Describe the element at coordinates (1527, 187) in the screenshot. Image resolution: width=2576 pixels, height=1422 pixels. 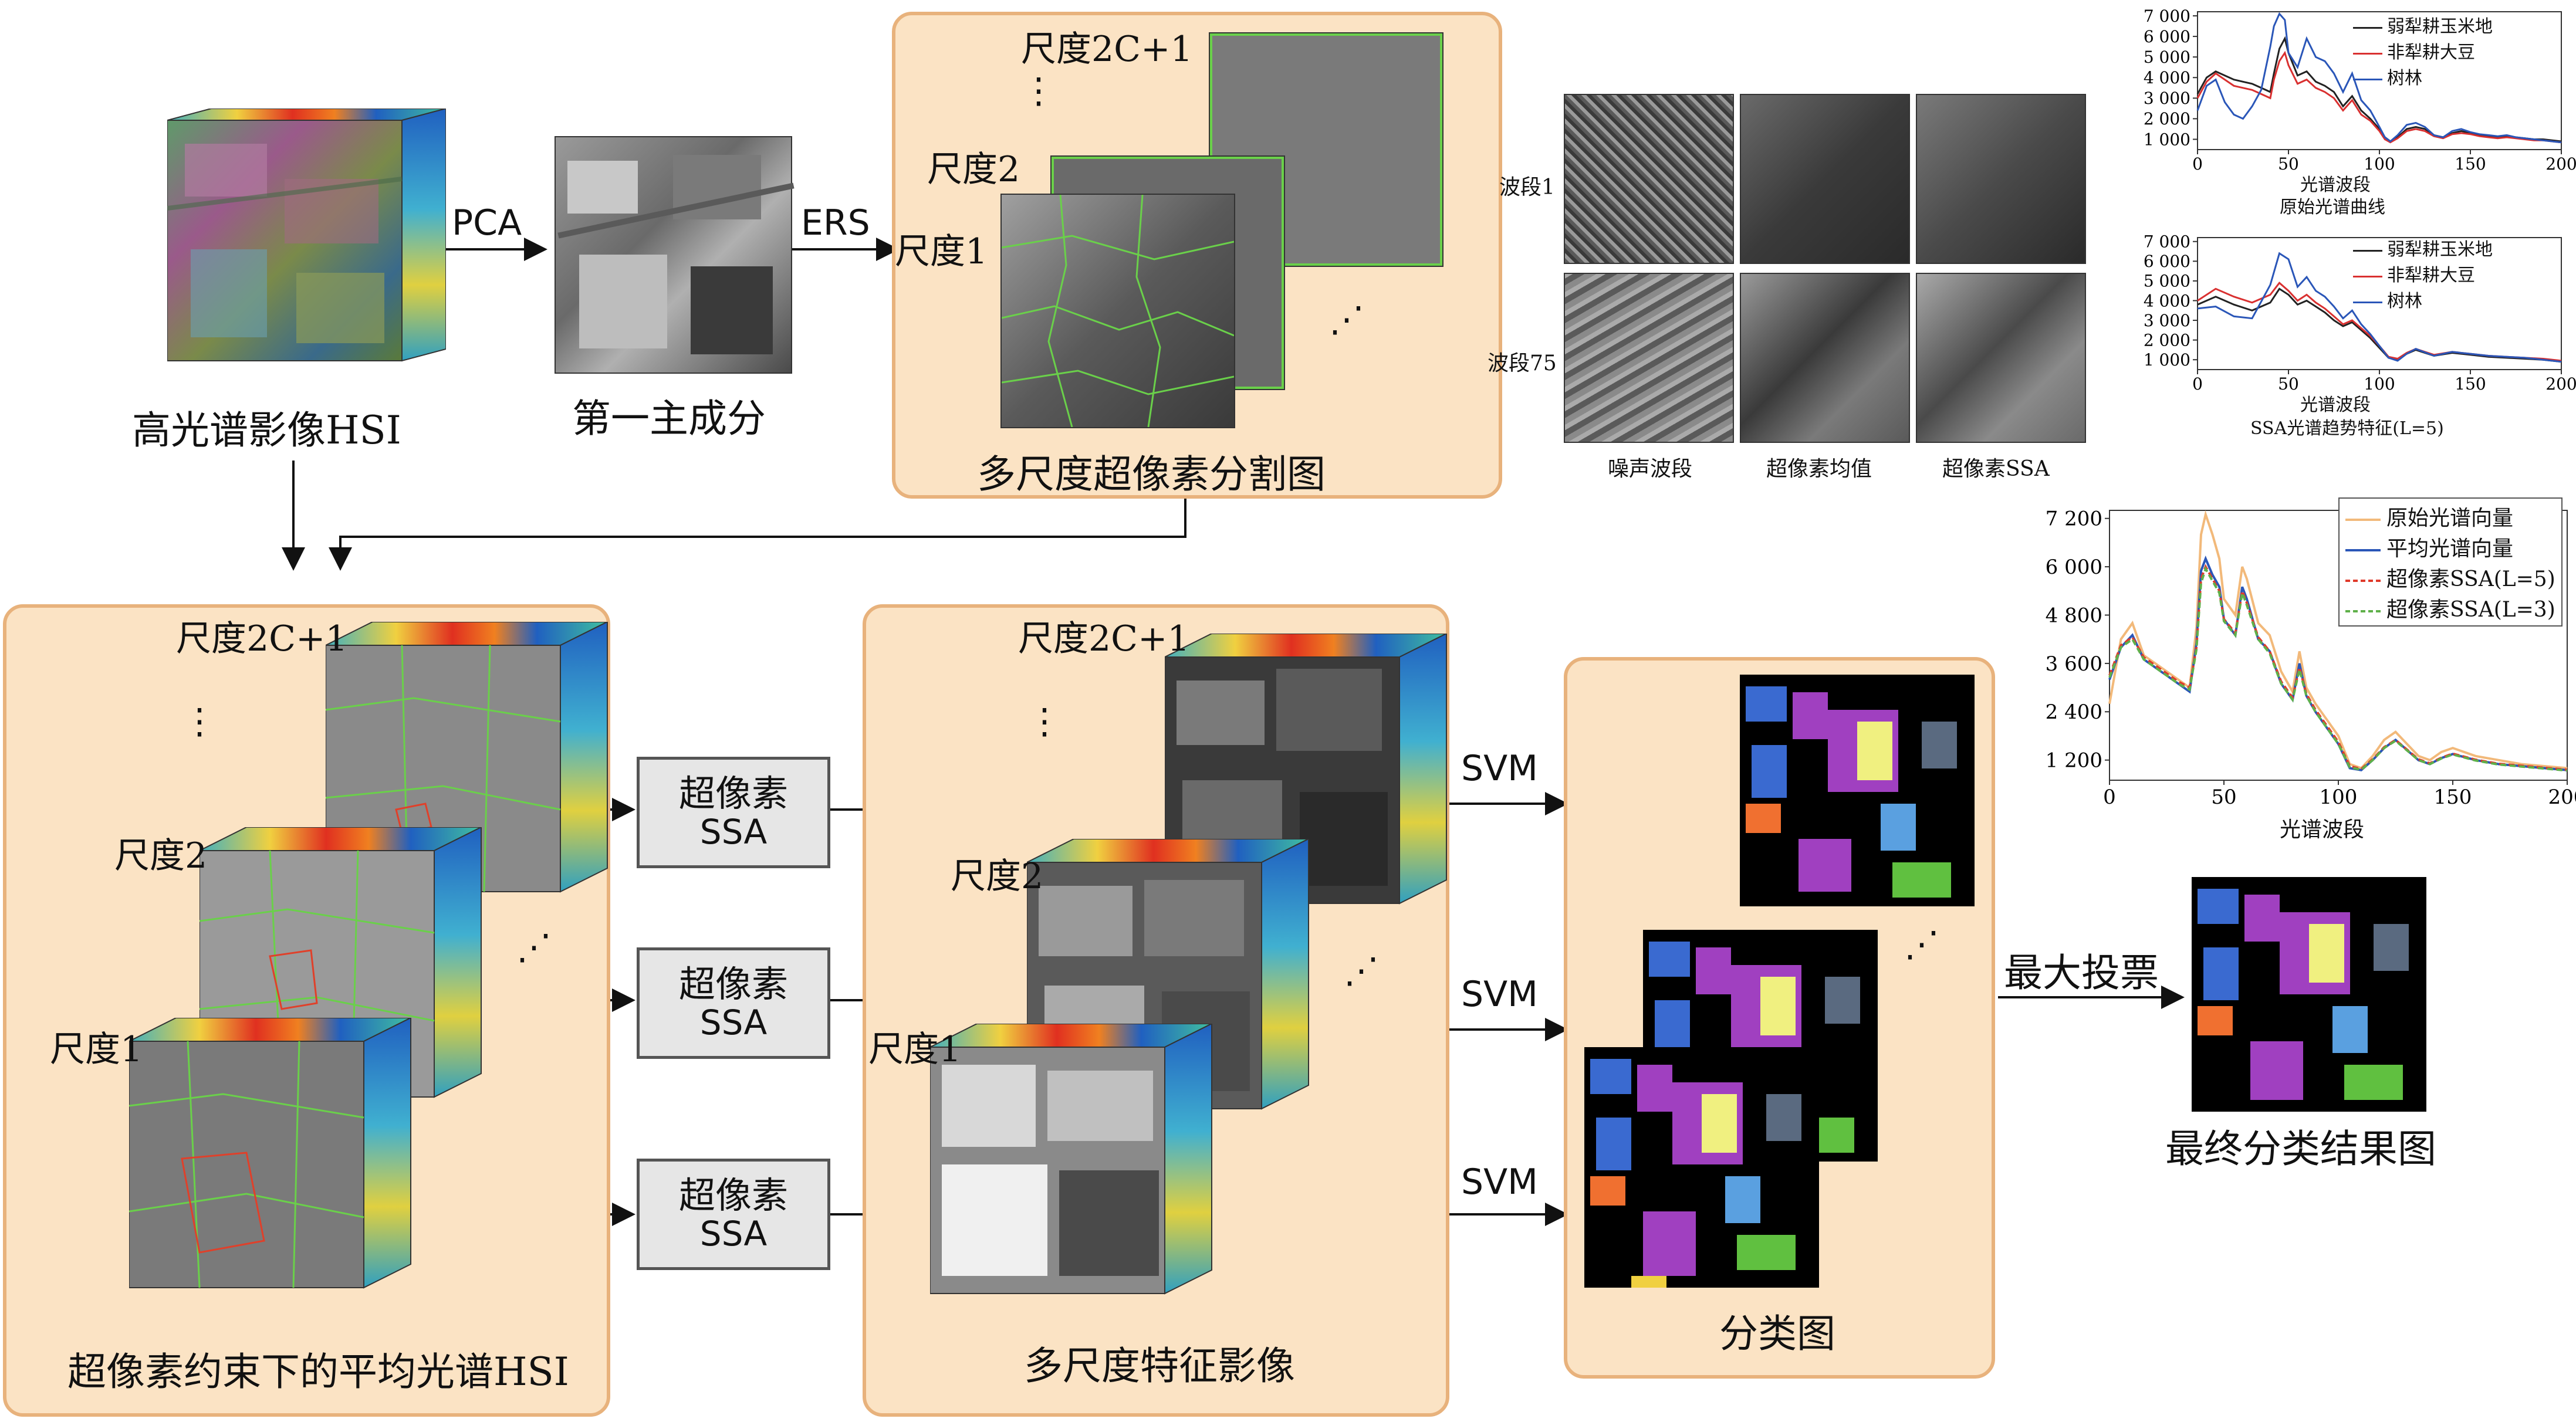
I see `band-row-label-1: 波段1` at that location.